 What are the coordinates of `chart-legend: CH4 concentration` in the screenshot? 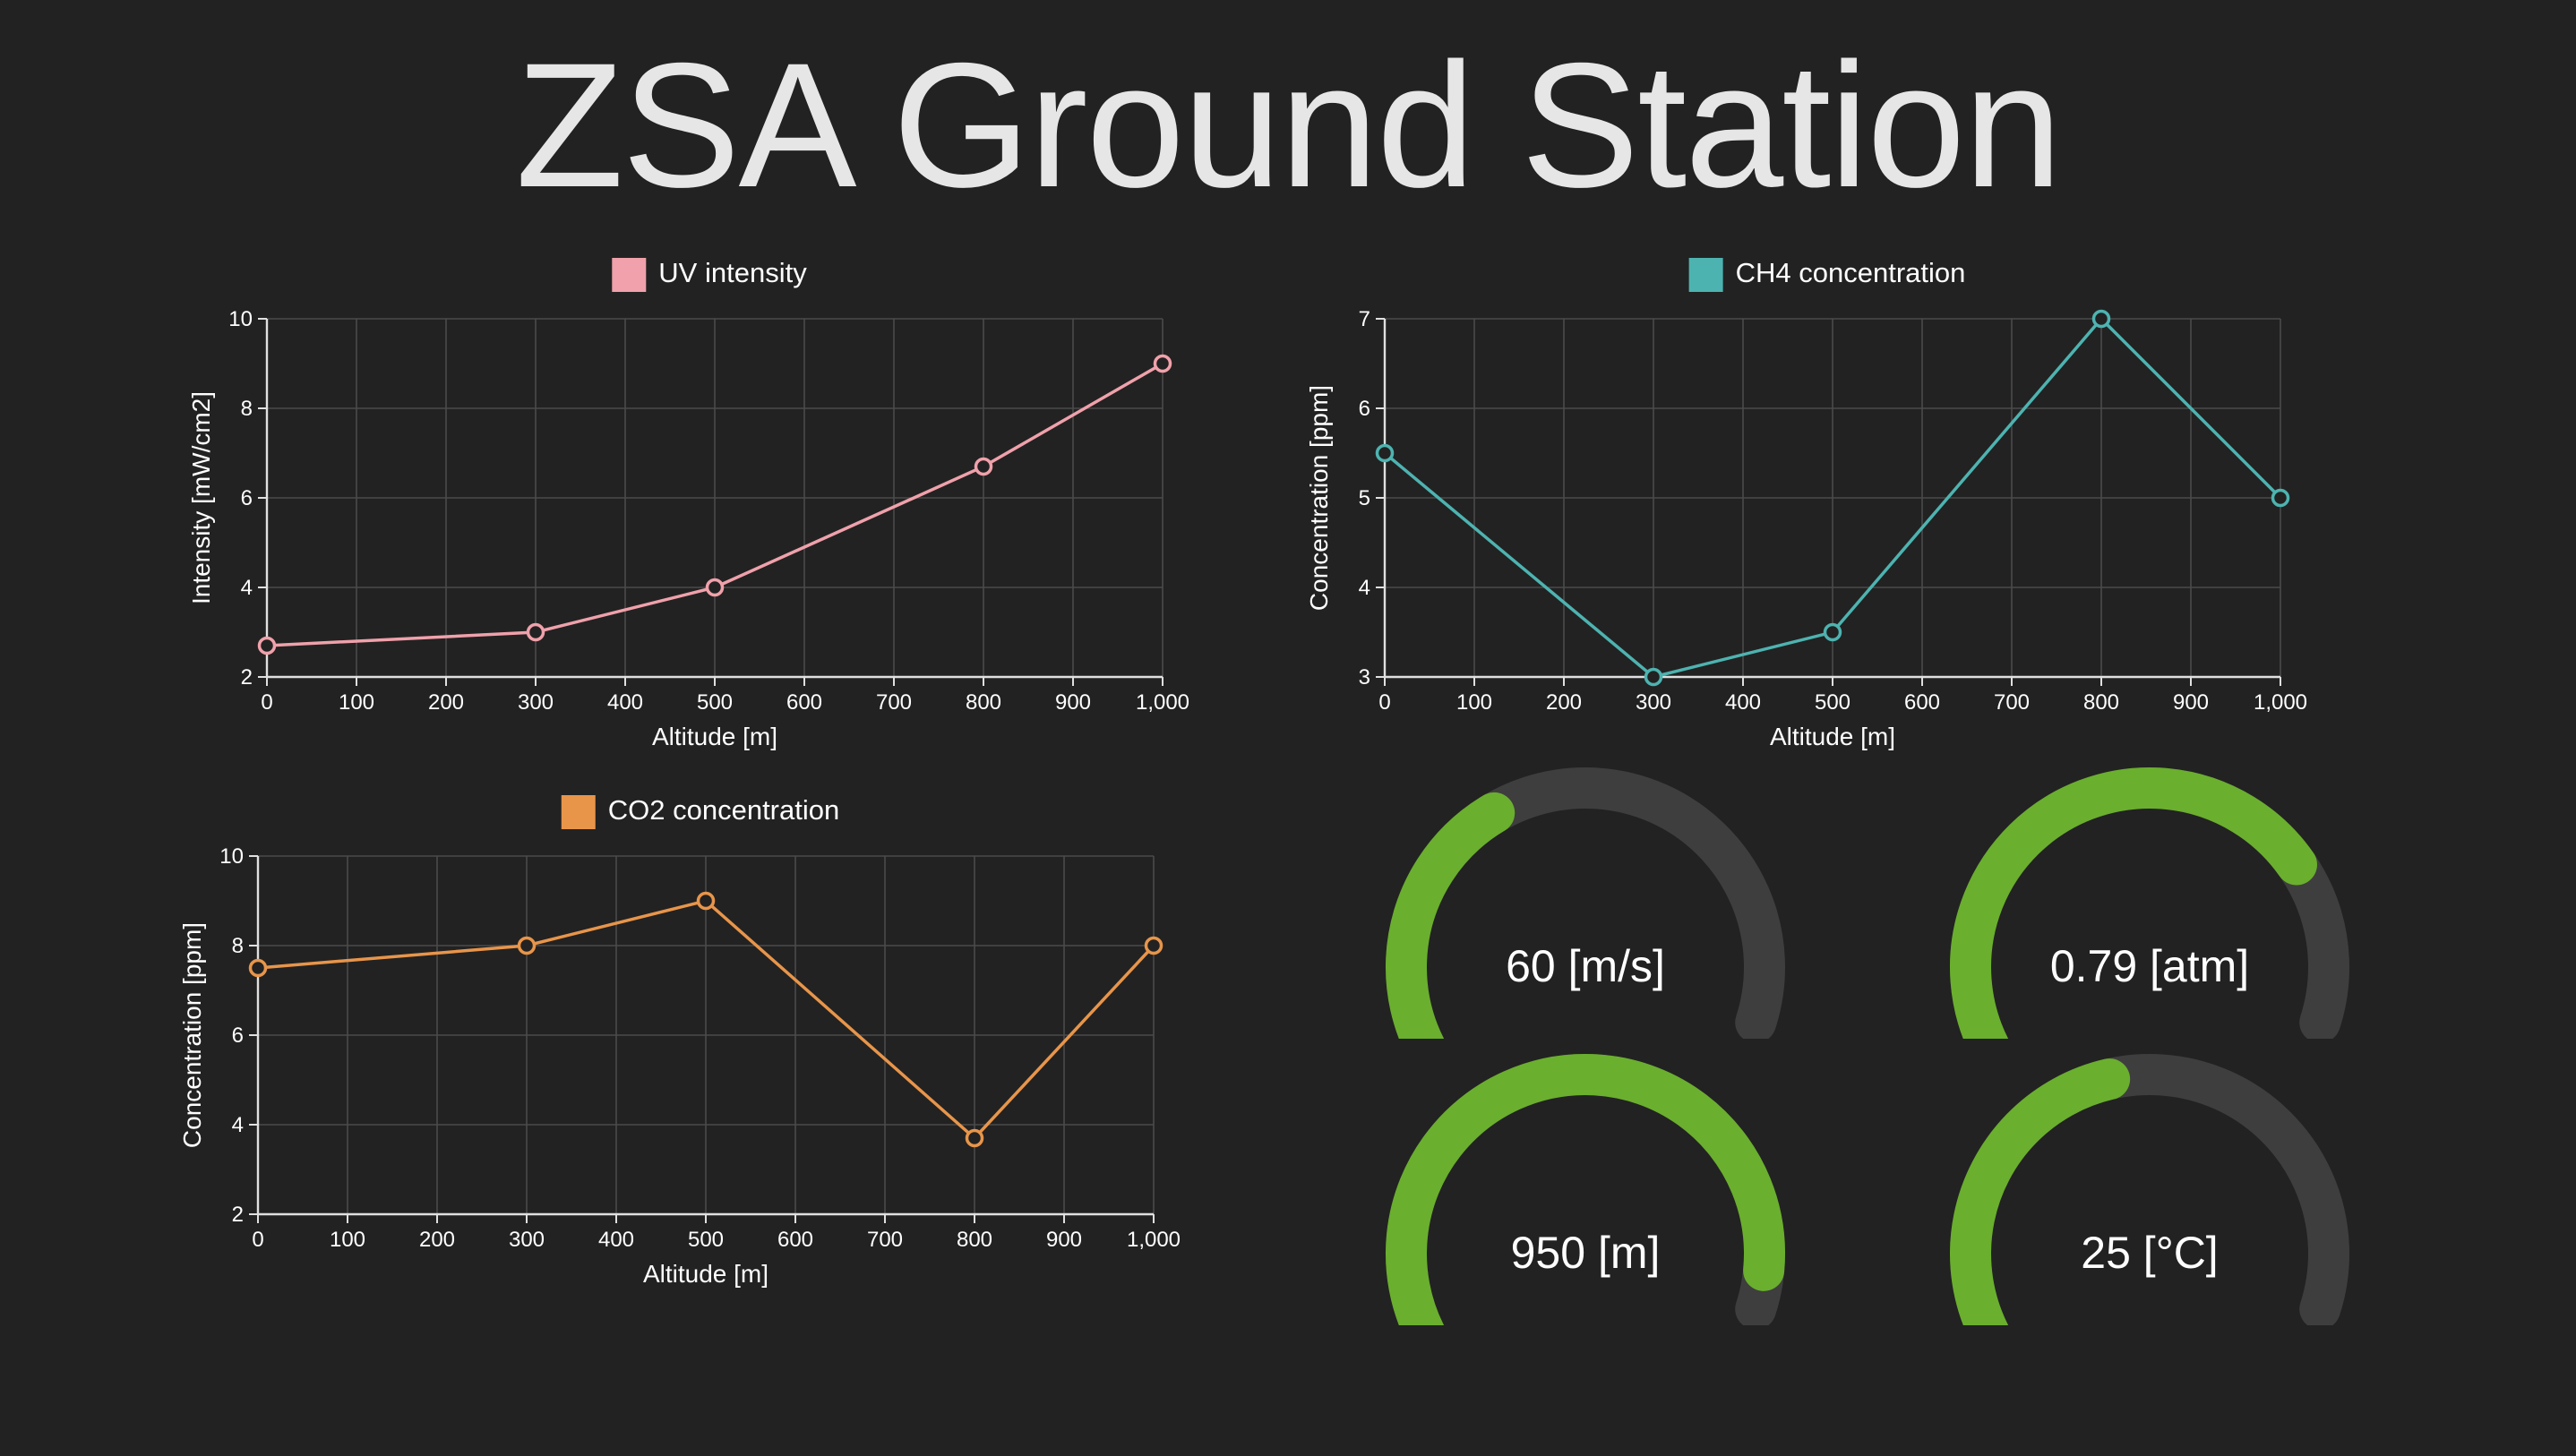 It's located at (1827, 274).